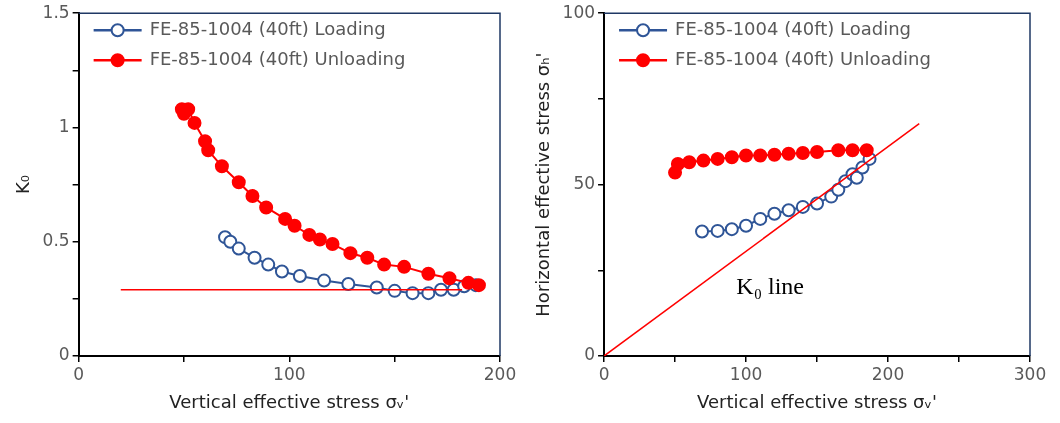 This screenshot has width=1060, height=423. What do you see at coordinates (64, 125) in the screenshot?
I see `y-tick-label: 1` at bounding box center [64, 125].